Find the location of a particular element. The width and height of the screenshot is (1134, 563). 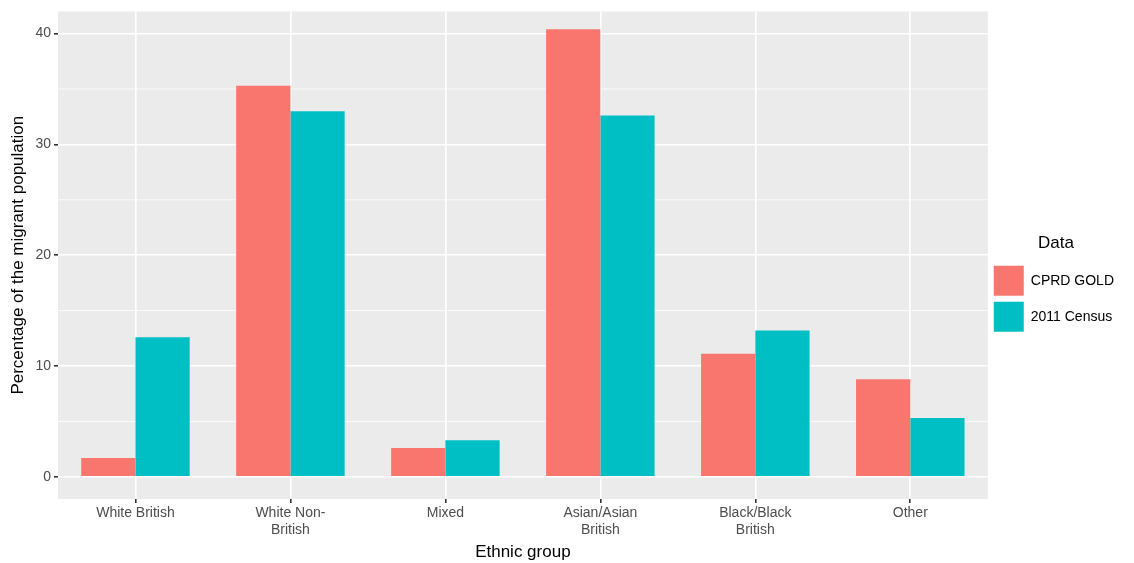

x-tick-label: Asian/Asian British is located at coordinates (600, 521).